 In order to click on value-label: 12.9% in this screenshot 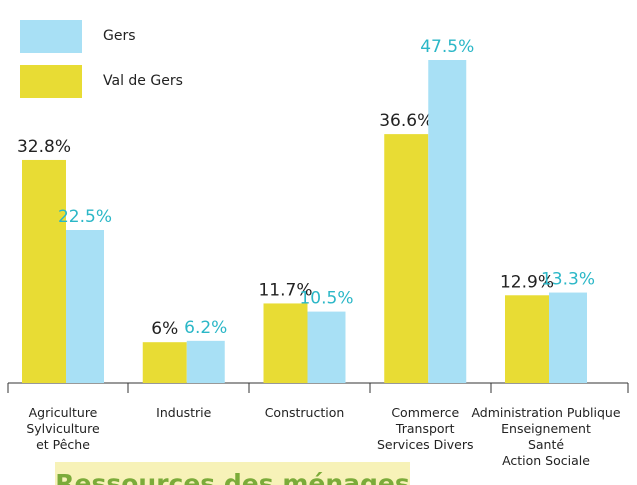, I will do `click(527, 282)`.